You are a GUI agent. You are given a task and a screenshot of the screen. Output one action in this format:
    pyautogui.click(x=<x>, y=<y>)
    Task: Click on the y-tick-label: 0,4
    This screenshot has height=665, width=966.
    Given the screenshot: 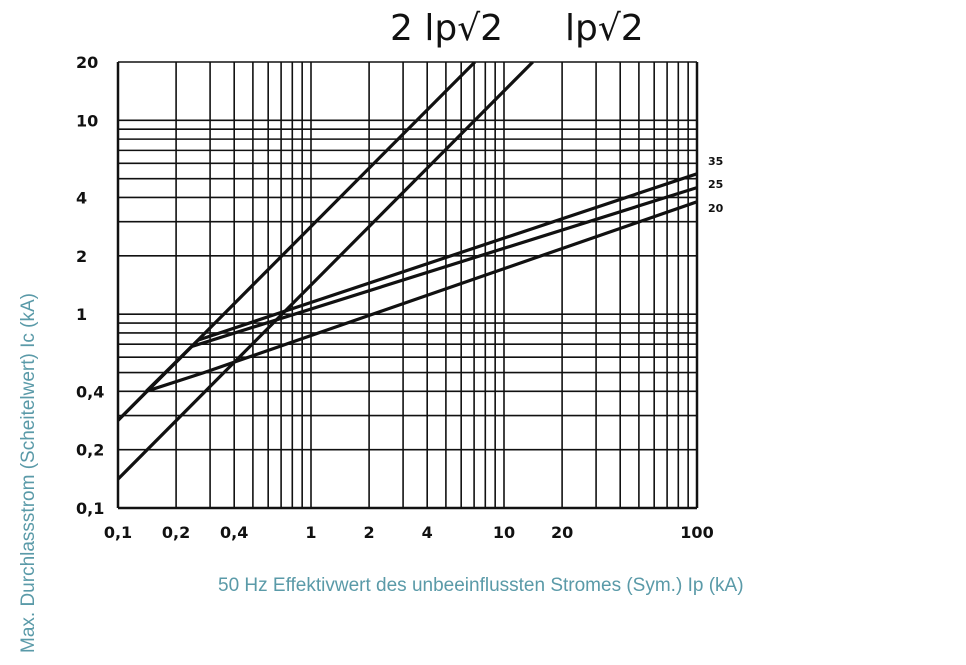 What is the action you would take?
    pyautogui.click(x=90, y=391)
    